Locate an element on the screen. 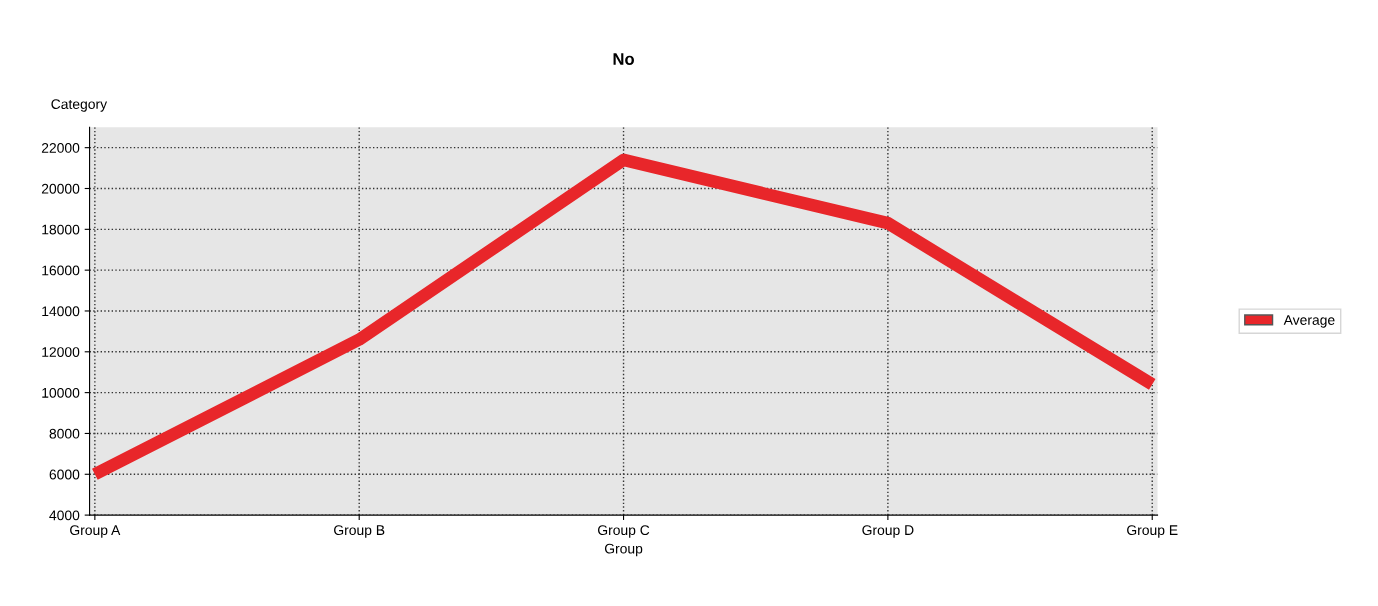 The width and height of the screenshot is (1378, 606). y-tick-label: 8000 is located at coordinates (64, 433).